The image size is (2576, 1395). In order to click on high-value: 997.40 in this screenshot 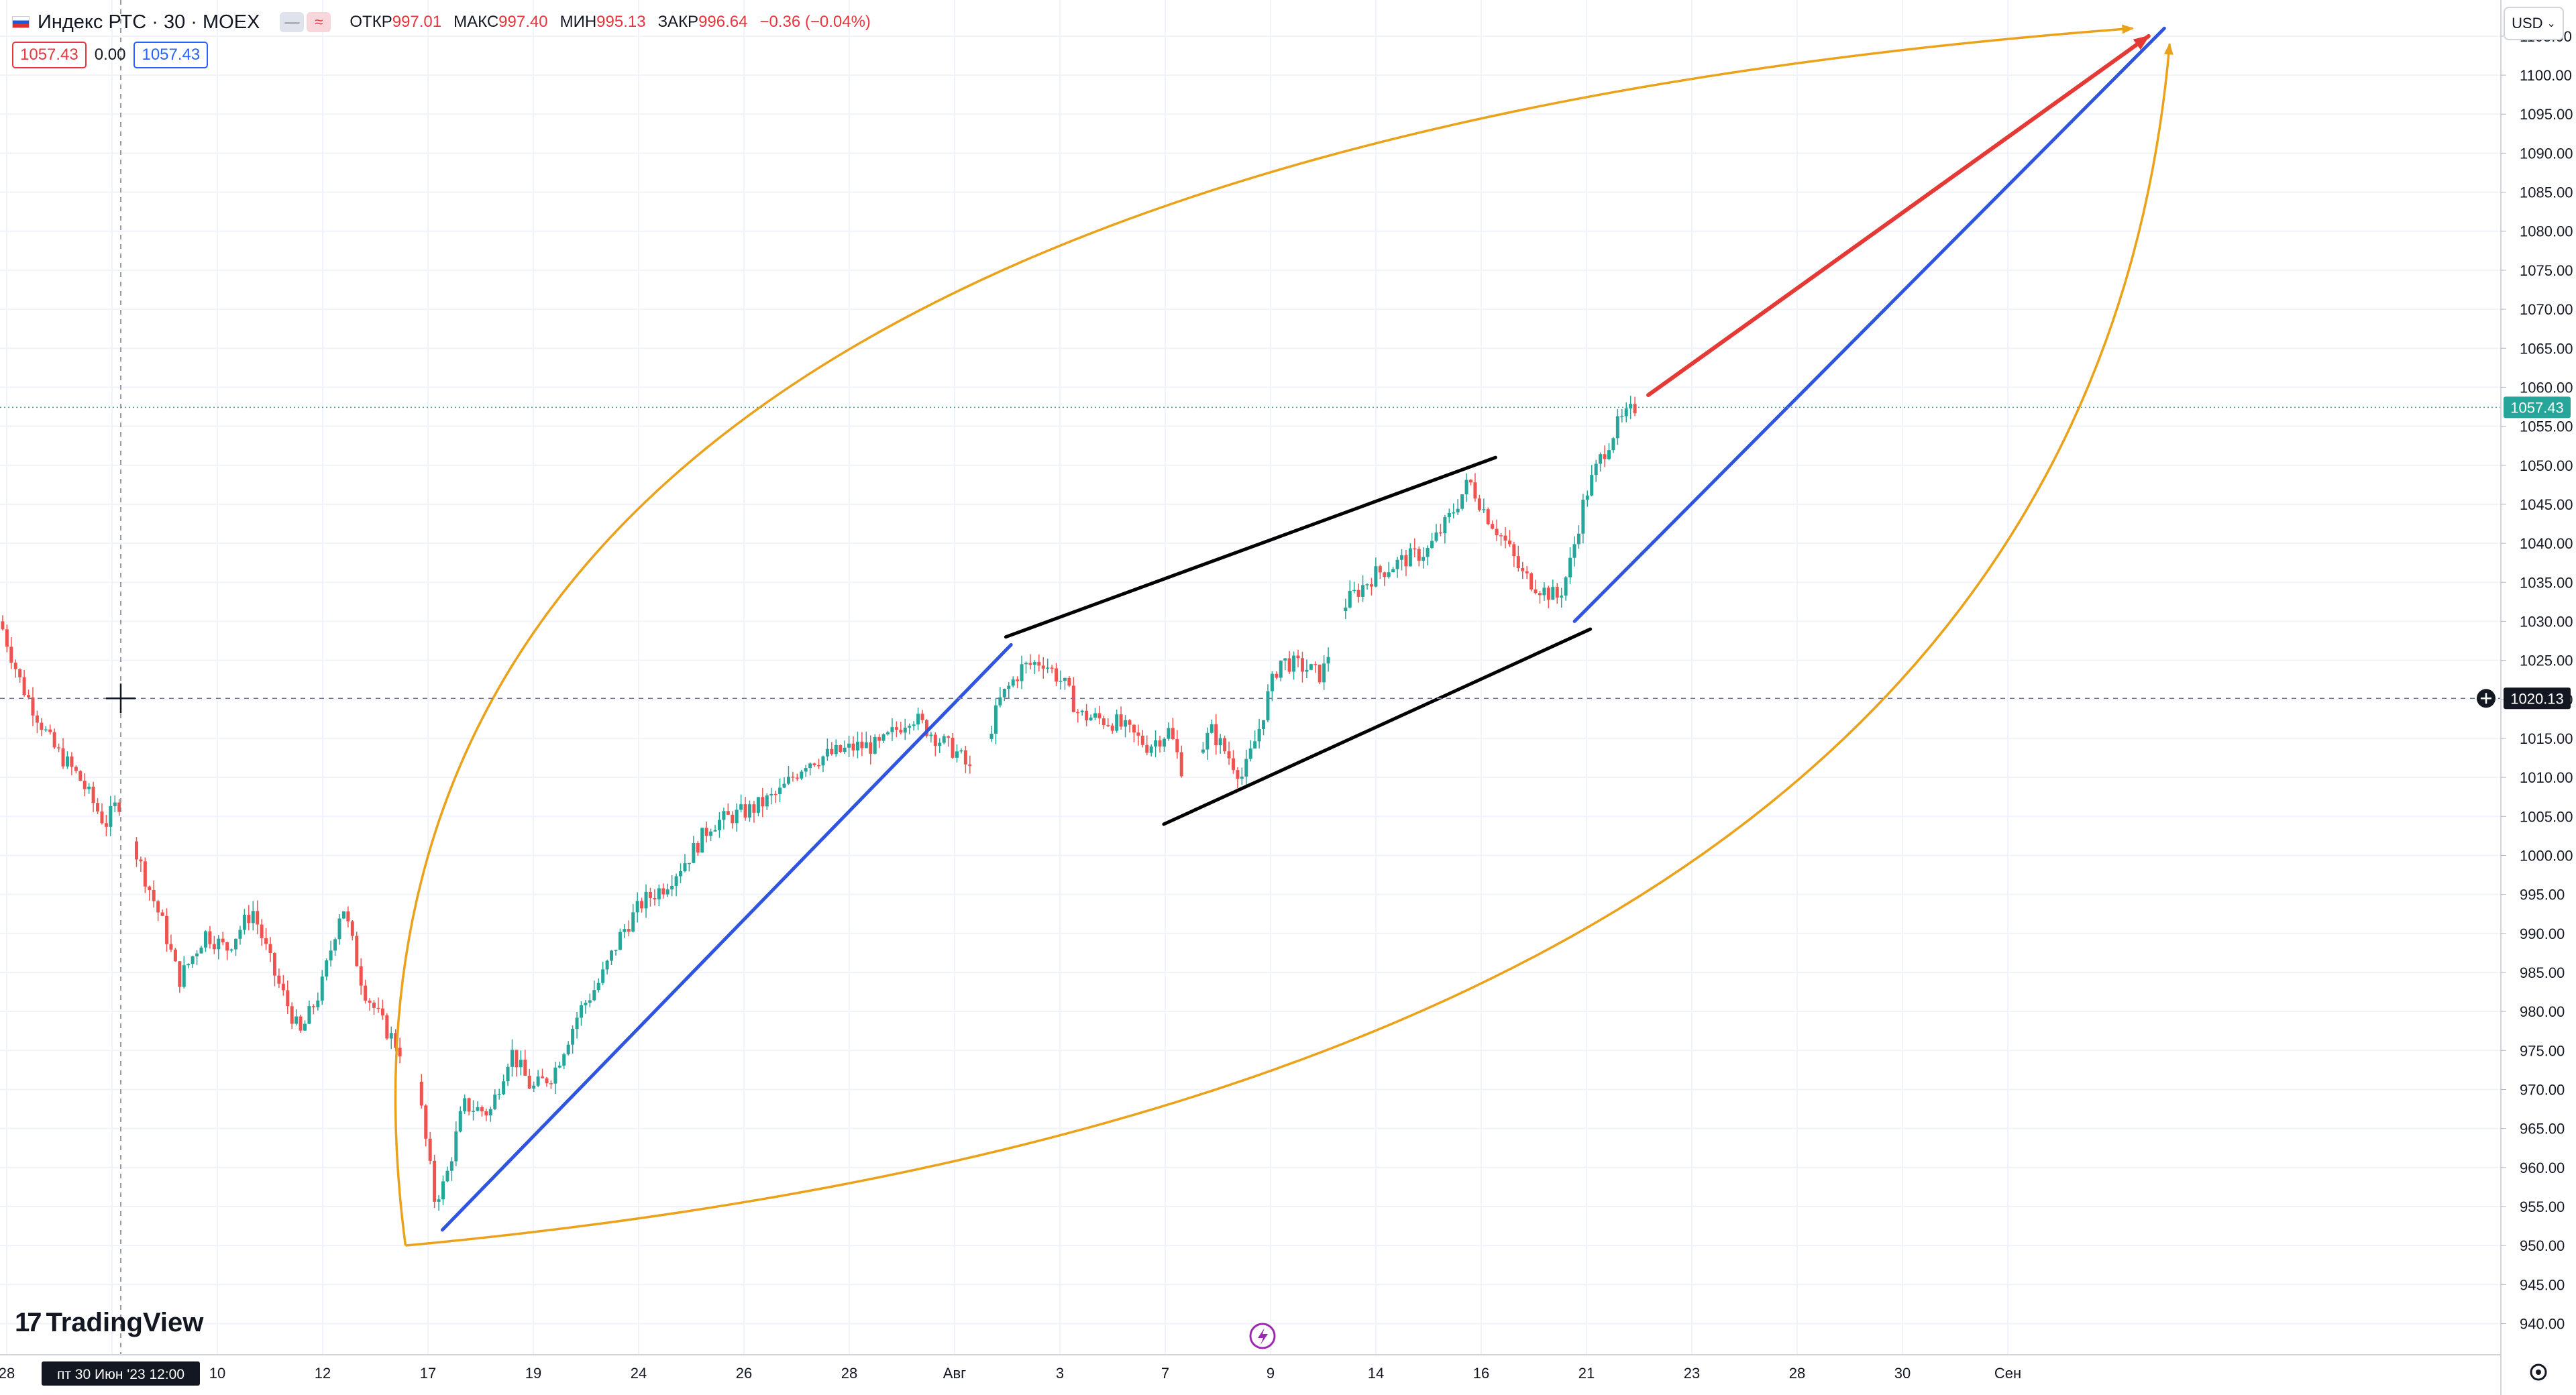, I will do `click(523, 22)`.